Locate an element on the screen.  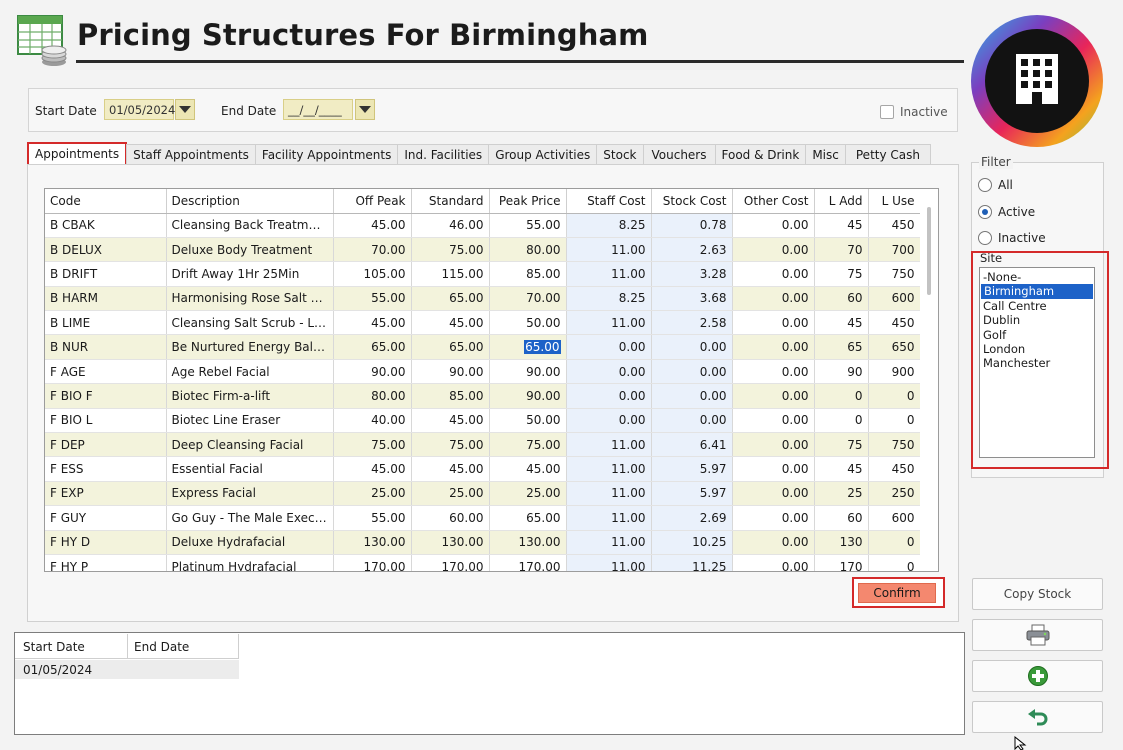
cell-l-use: 0 is located at coordinates (894, 562).